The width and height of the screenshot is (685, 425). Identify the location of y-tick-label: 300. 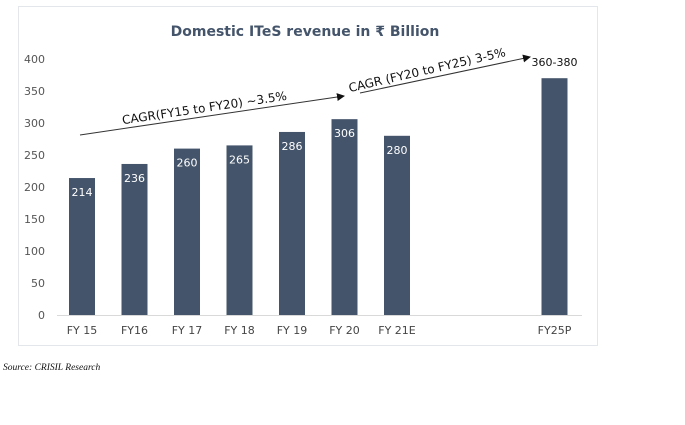
(34, 123).